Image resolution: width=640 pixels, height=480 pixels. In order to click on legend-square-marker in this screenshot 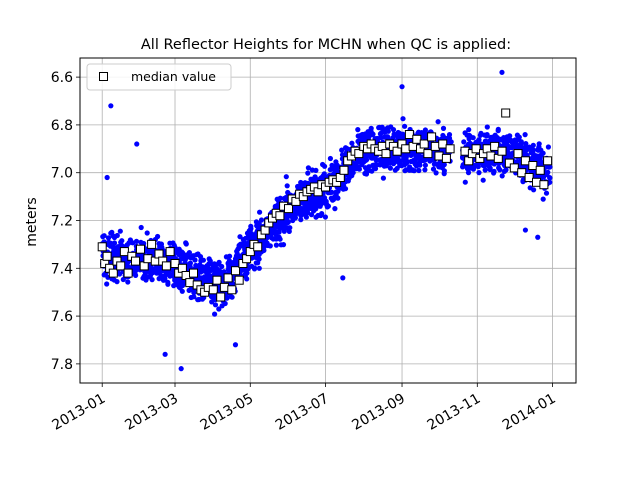, I will do `click(103, 76)`.